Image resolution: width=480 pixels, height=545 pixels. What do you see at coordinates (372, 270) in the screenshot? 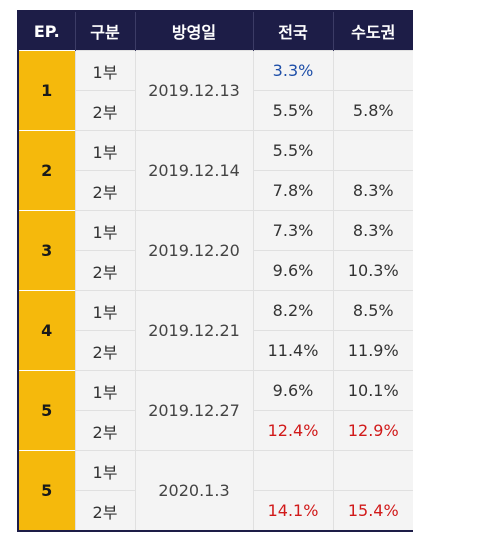
I see `capital-rating: 10.3%` at bounding box center [372, 270].